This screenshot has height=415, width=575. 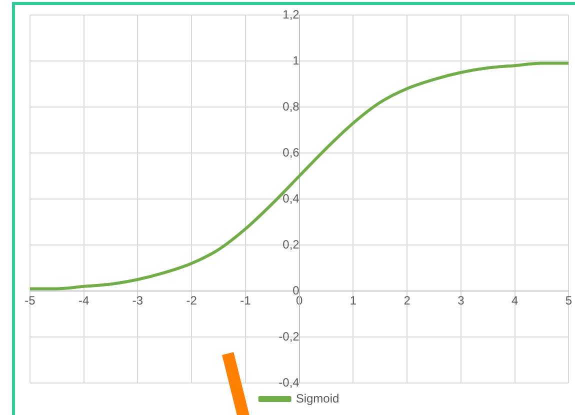 I want to click on x-tick-label: 2, so click(x=407, y=301).